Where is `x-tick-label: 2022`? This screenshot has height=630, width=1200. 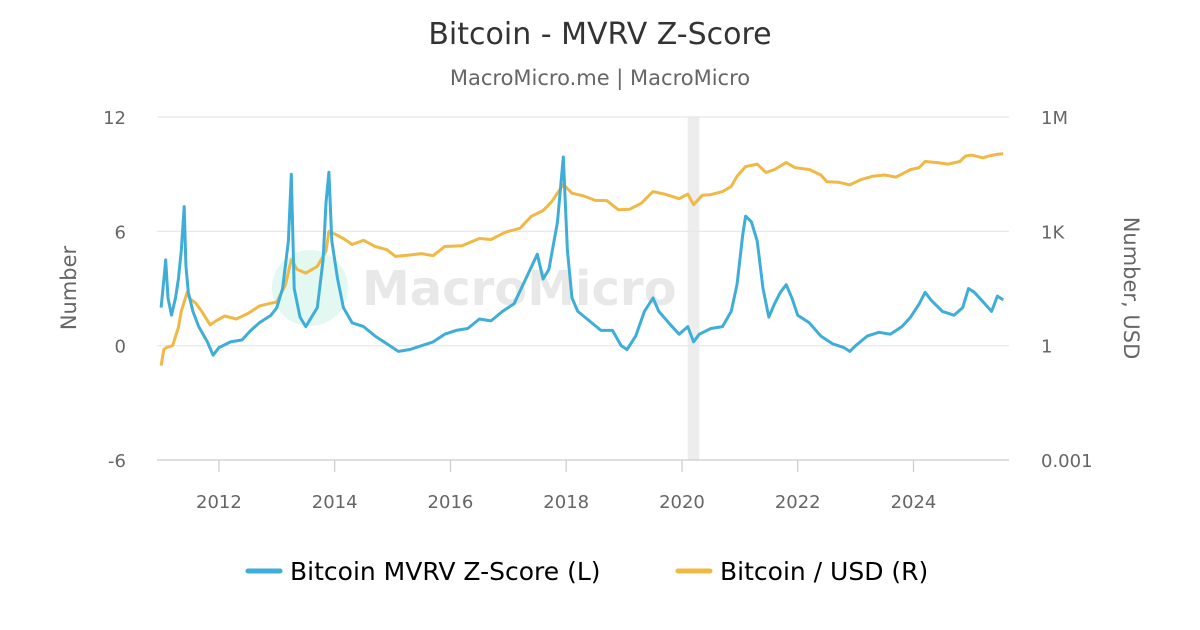 x-tick-label: 2022 is located at coordinates (798, 502).